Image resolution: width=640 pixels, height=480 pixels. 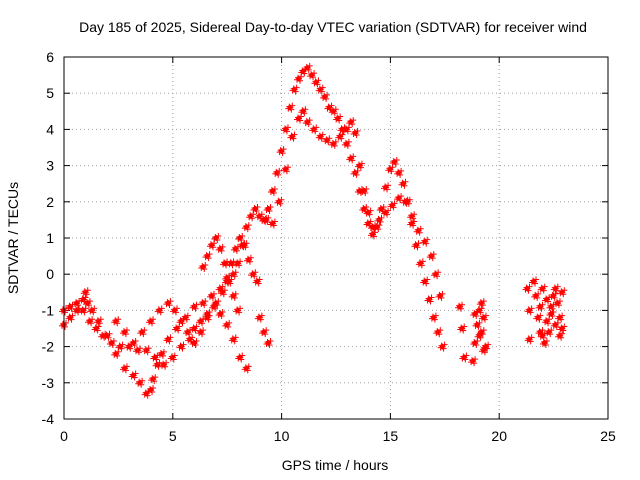 What do you see at coordinates (499, 436) in the screenshot?
I see `x-tick-label: 20` at bounding box center [499, 436].